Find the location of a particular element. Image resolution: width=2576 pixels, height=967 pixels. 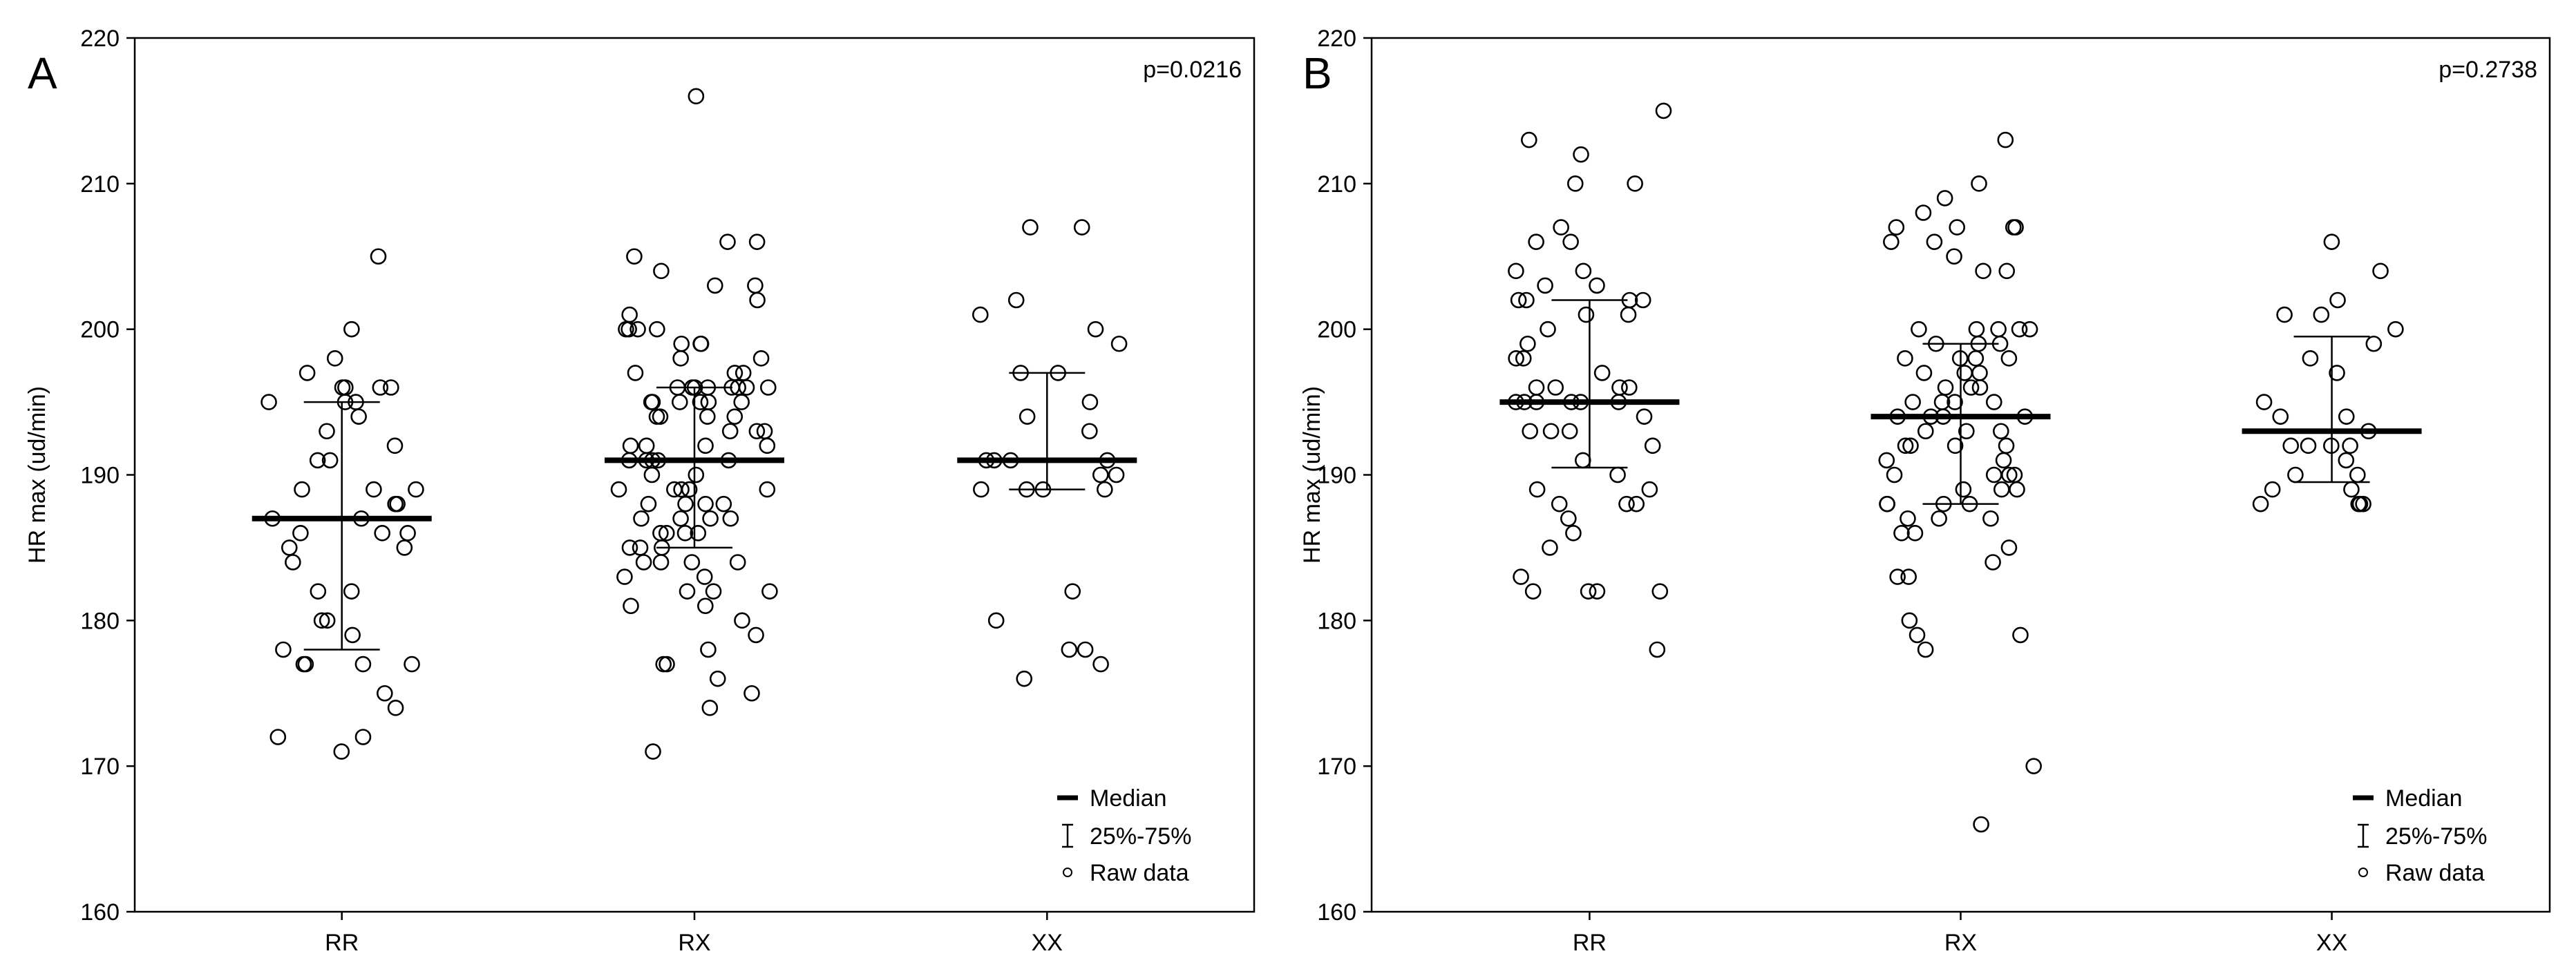

legend-median-label: Median is located at coordinates (2424, 798).